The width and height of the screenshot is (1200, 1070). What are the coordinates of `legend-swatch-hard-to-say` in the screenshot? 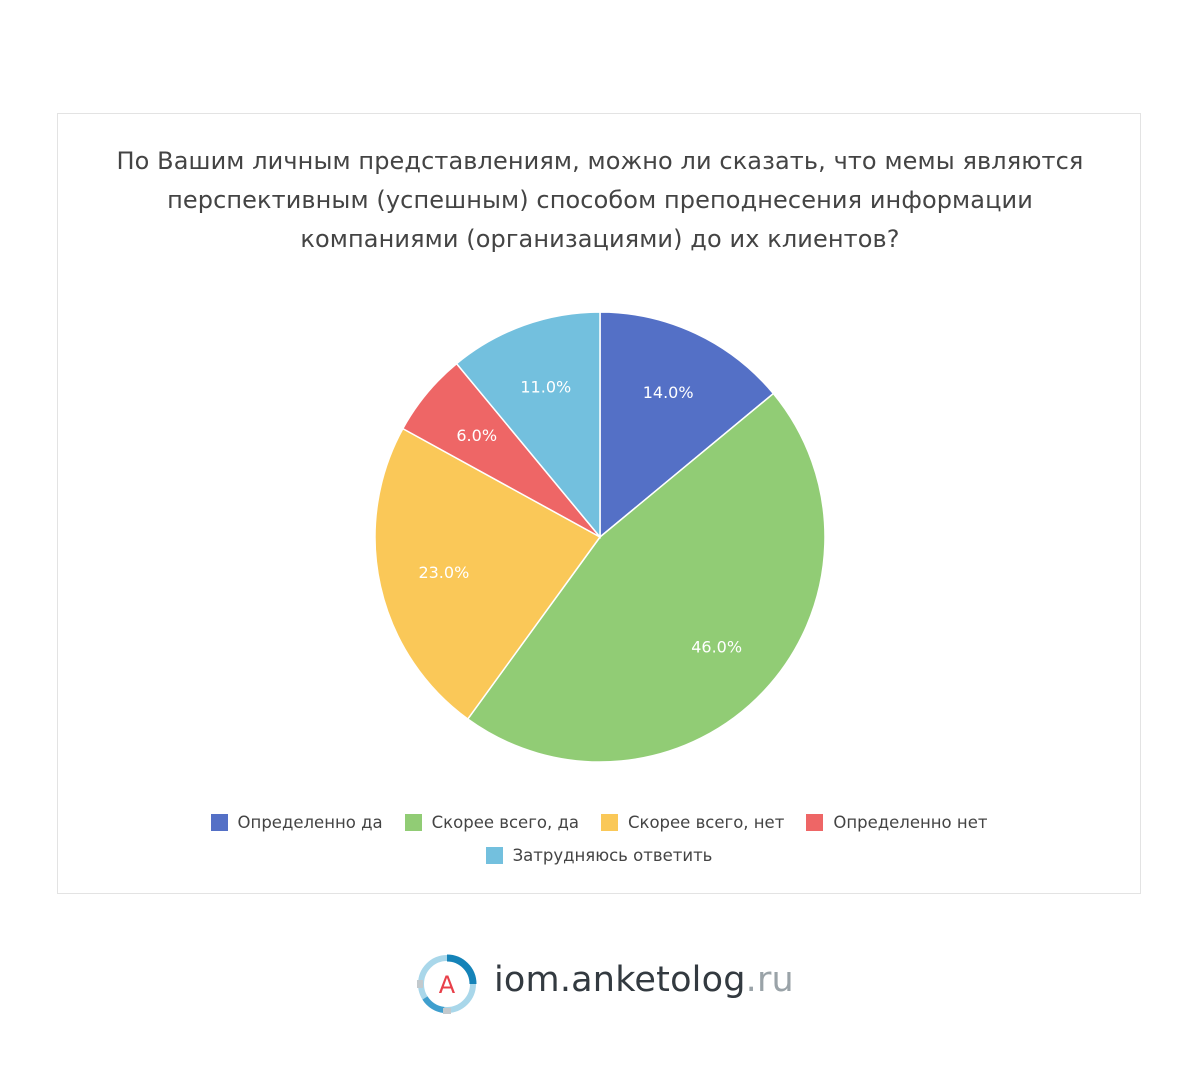 It's located at (494, 855).